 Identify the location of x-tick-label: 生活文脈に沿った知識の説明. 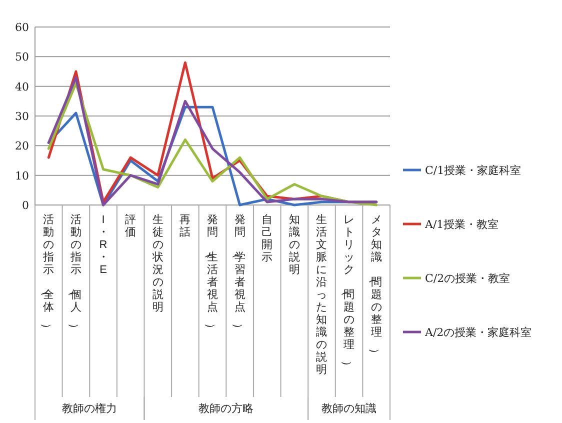
(322, 295).